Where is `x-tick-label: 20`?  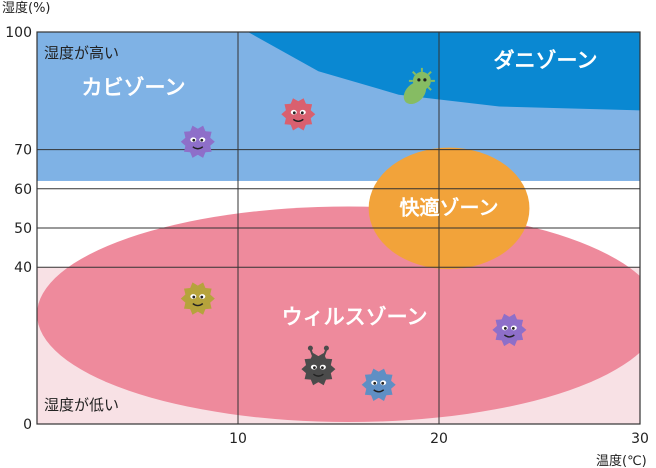 x-tick-label: 20 is located at coordinates (439, 439).